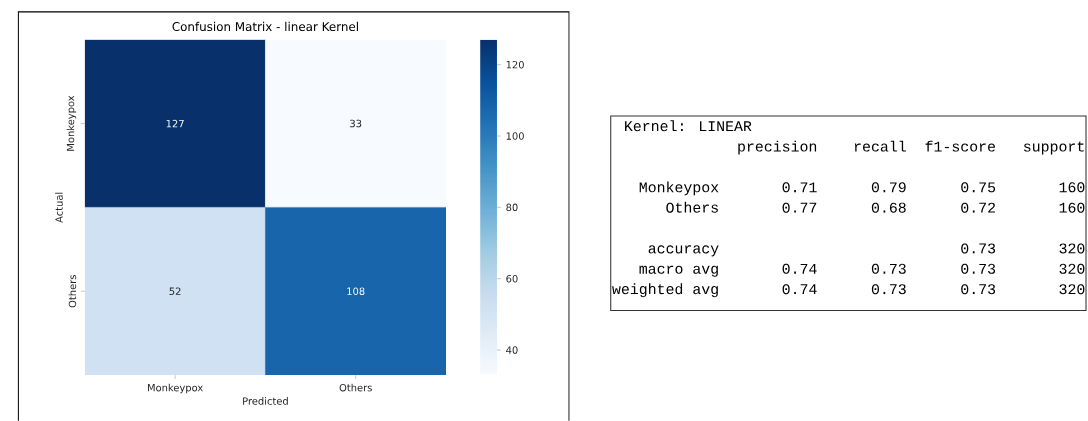  Describe the element at coordinates (512, 279) in the screenshot. I see `color-bar-label: 60` at that location.